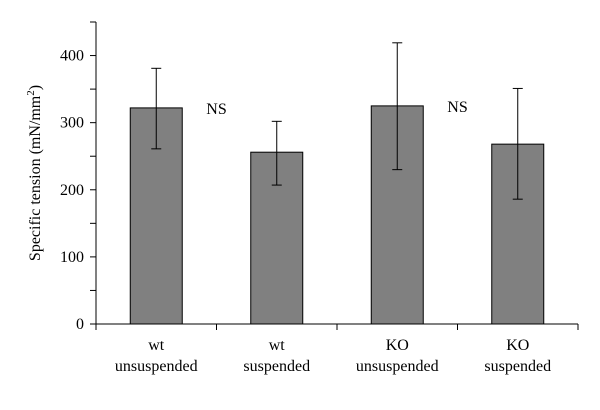 The height and width of the screenshot is (410, 600). Describe the element at coordinates (72, 123) in the screenshot. I see `y-tick-label: 300` at that location.